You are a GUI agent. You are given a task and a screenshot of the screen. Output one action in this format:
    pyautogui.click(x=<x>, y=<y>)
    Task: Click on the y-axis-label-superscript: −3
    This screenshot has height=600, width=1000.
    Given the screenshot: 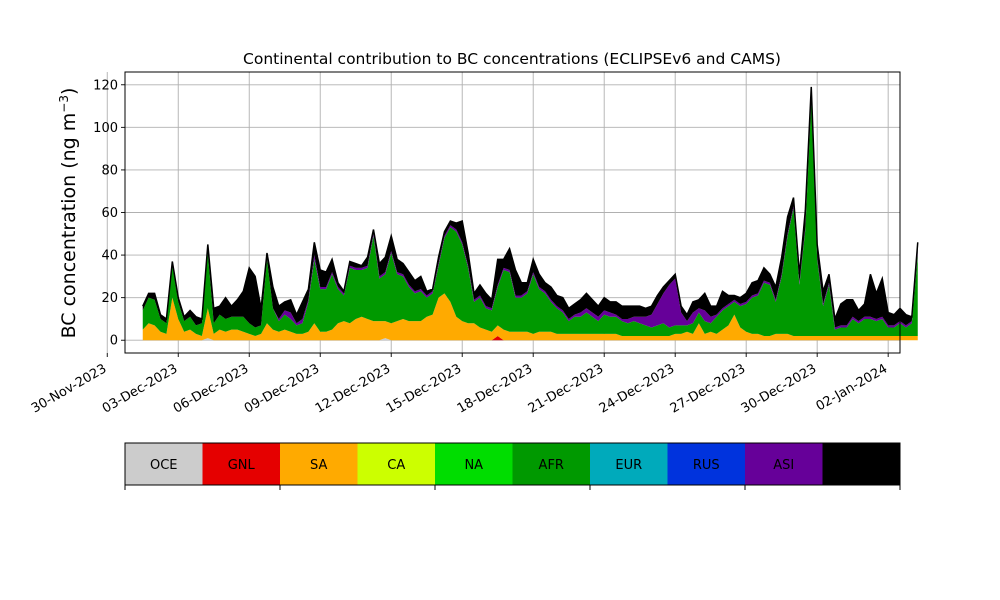 What is the action you would take?
    pyautogui.click(x=64, y=104)
    